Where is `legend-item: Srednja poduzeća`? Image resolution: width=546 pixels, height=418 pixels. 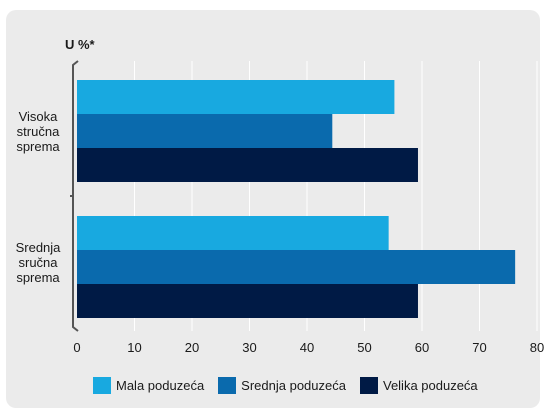 legend-item: Srednja poduzeća is located at coordinates (282, 385).